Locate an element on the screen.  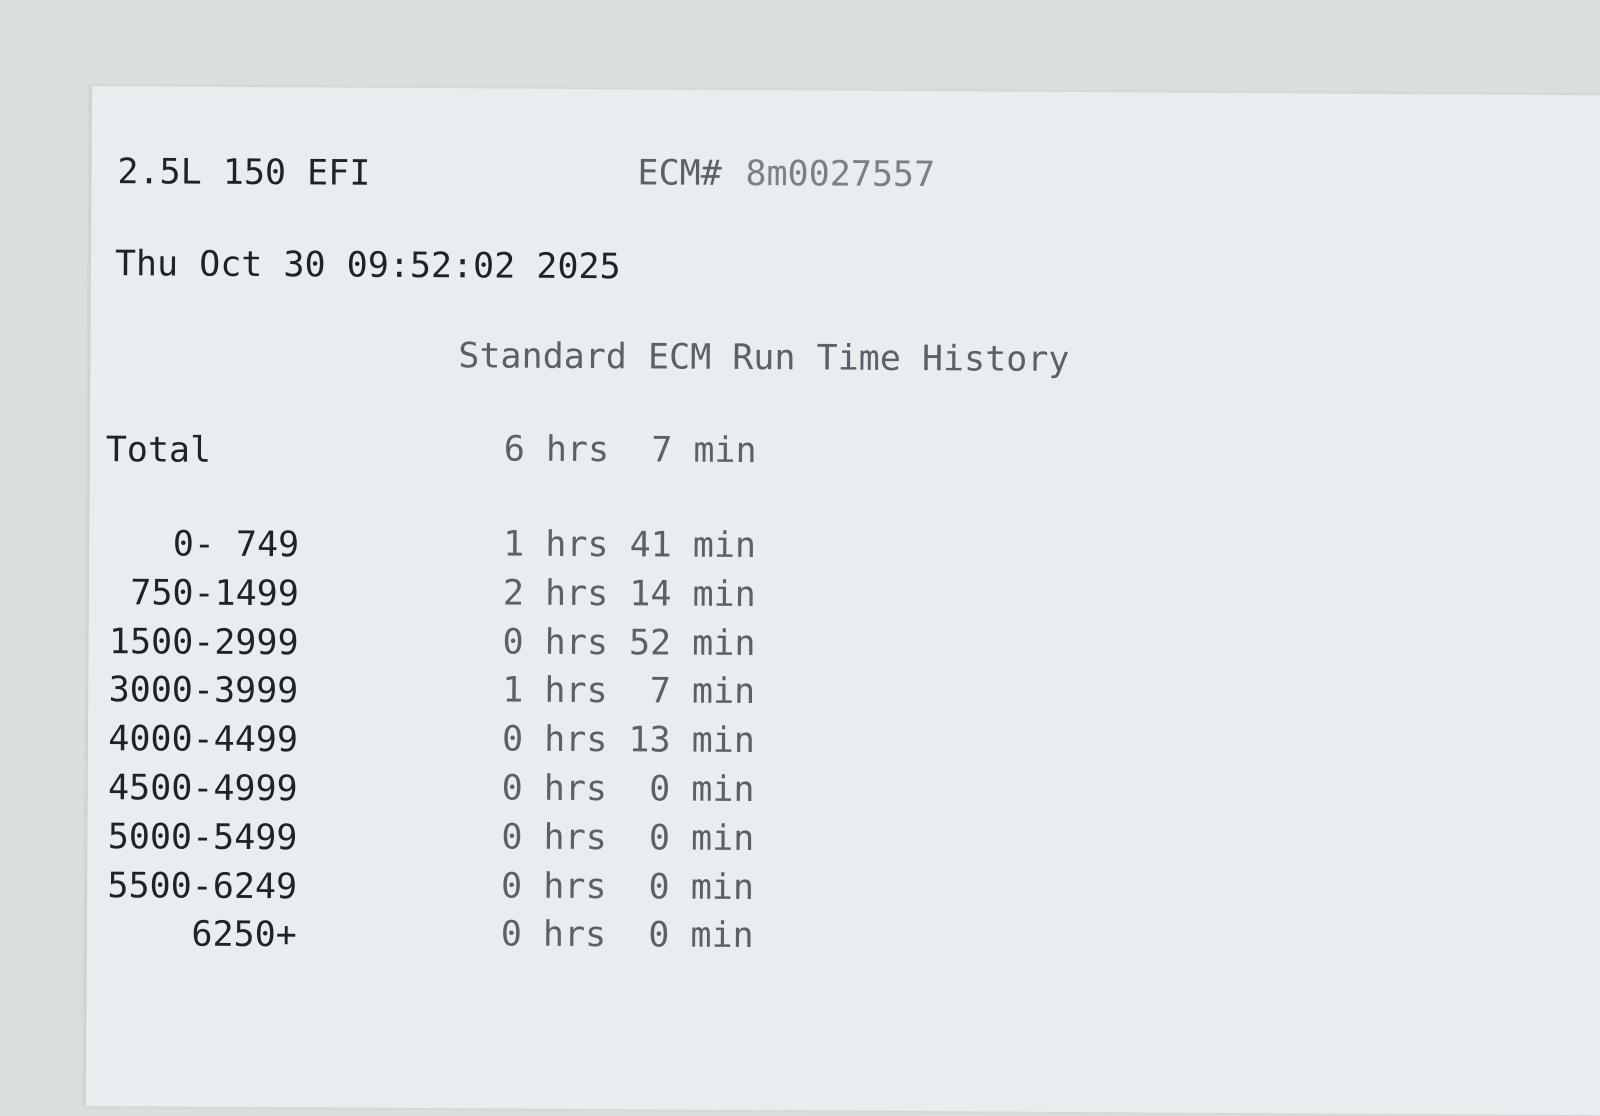
rpm-range: 3000-3999 is located at coordinates (203, 691).